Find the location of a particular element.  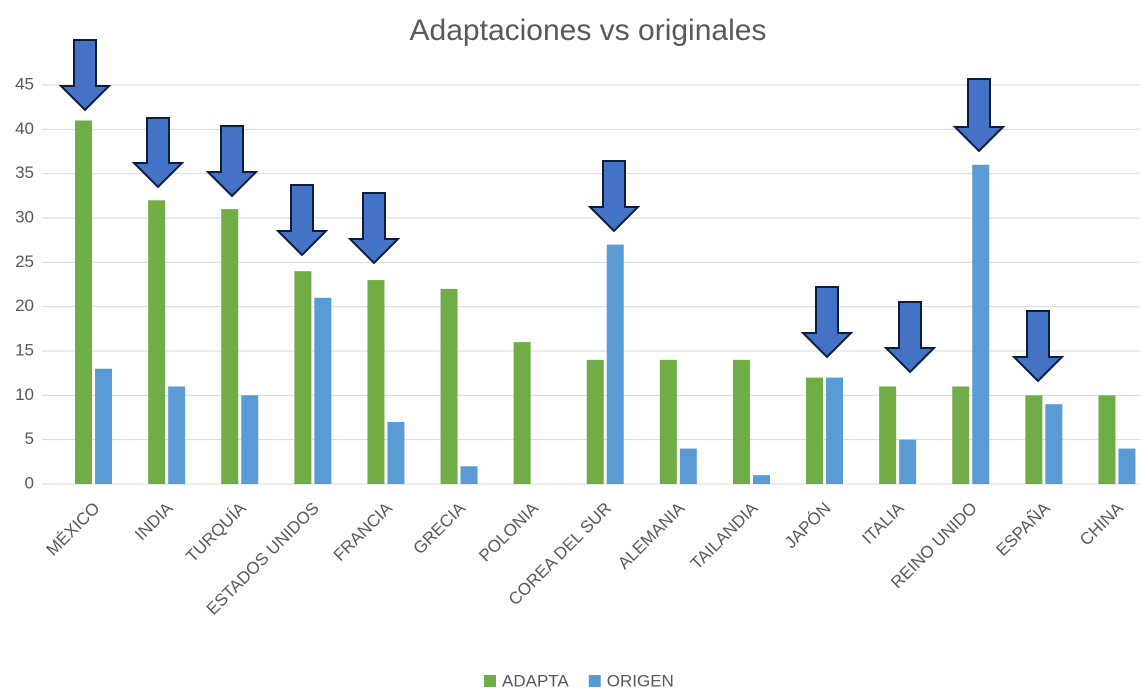

y-tick-label: 30 is located at coordinates (24, 216).